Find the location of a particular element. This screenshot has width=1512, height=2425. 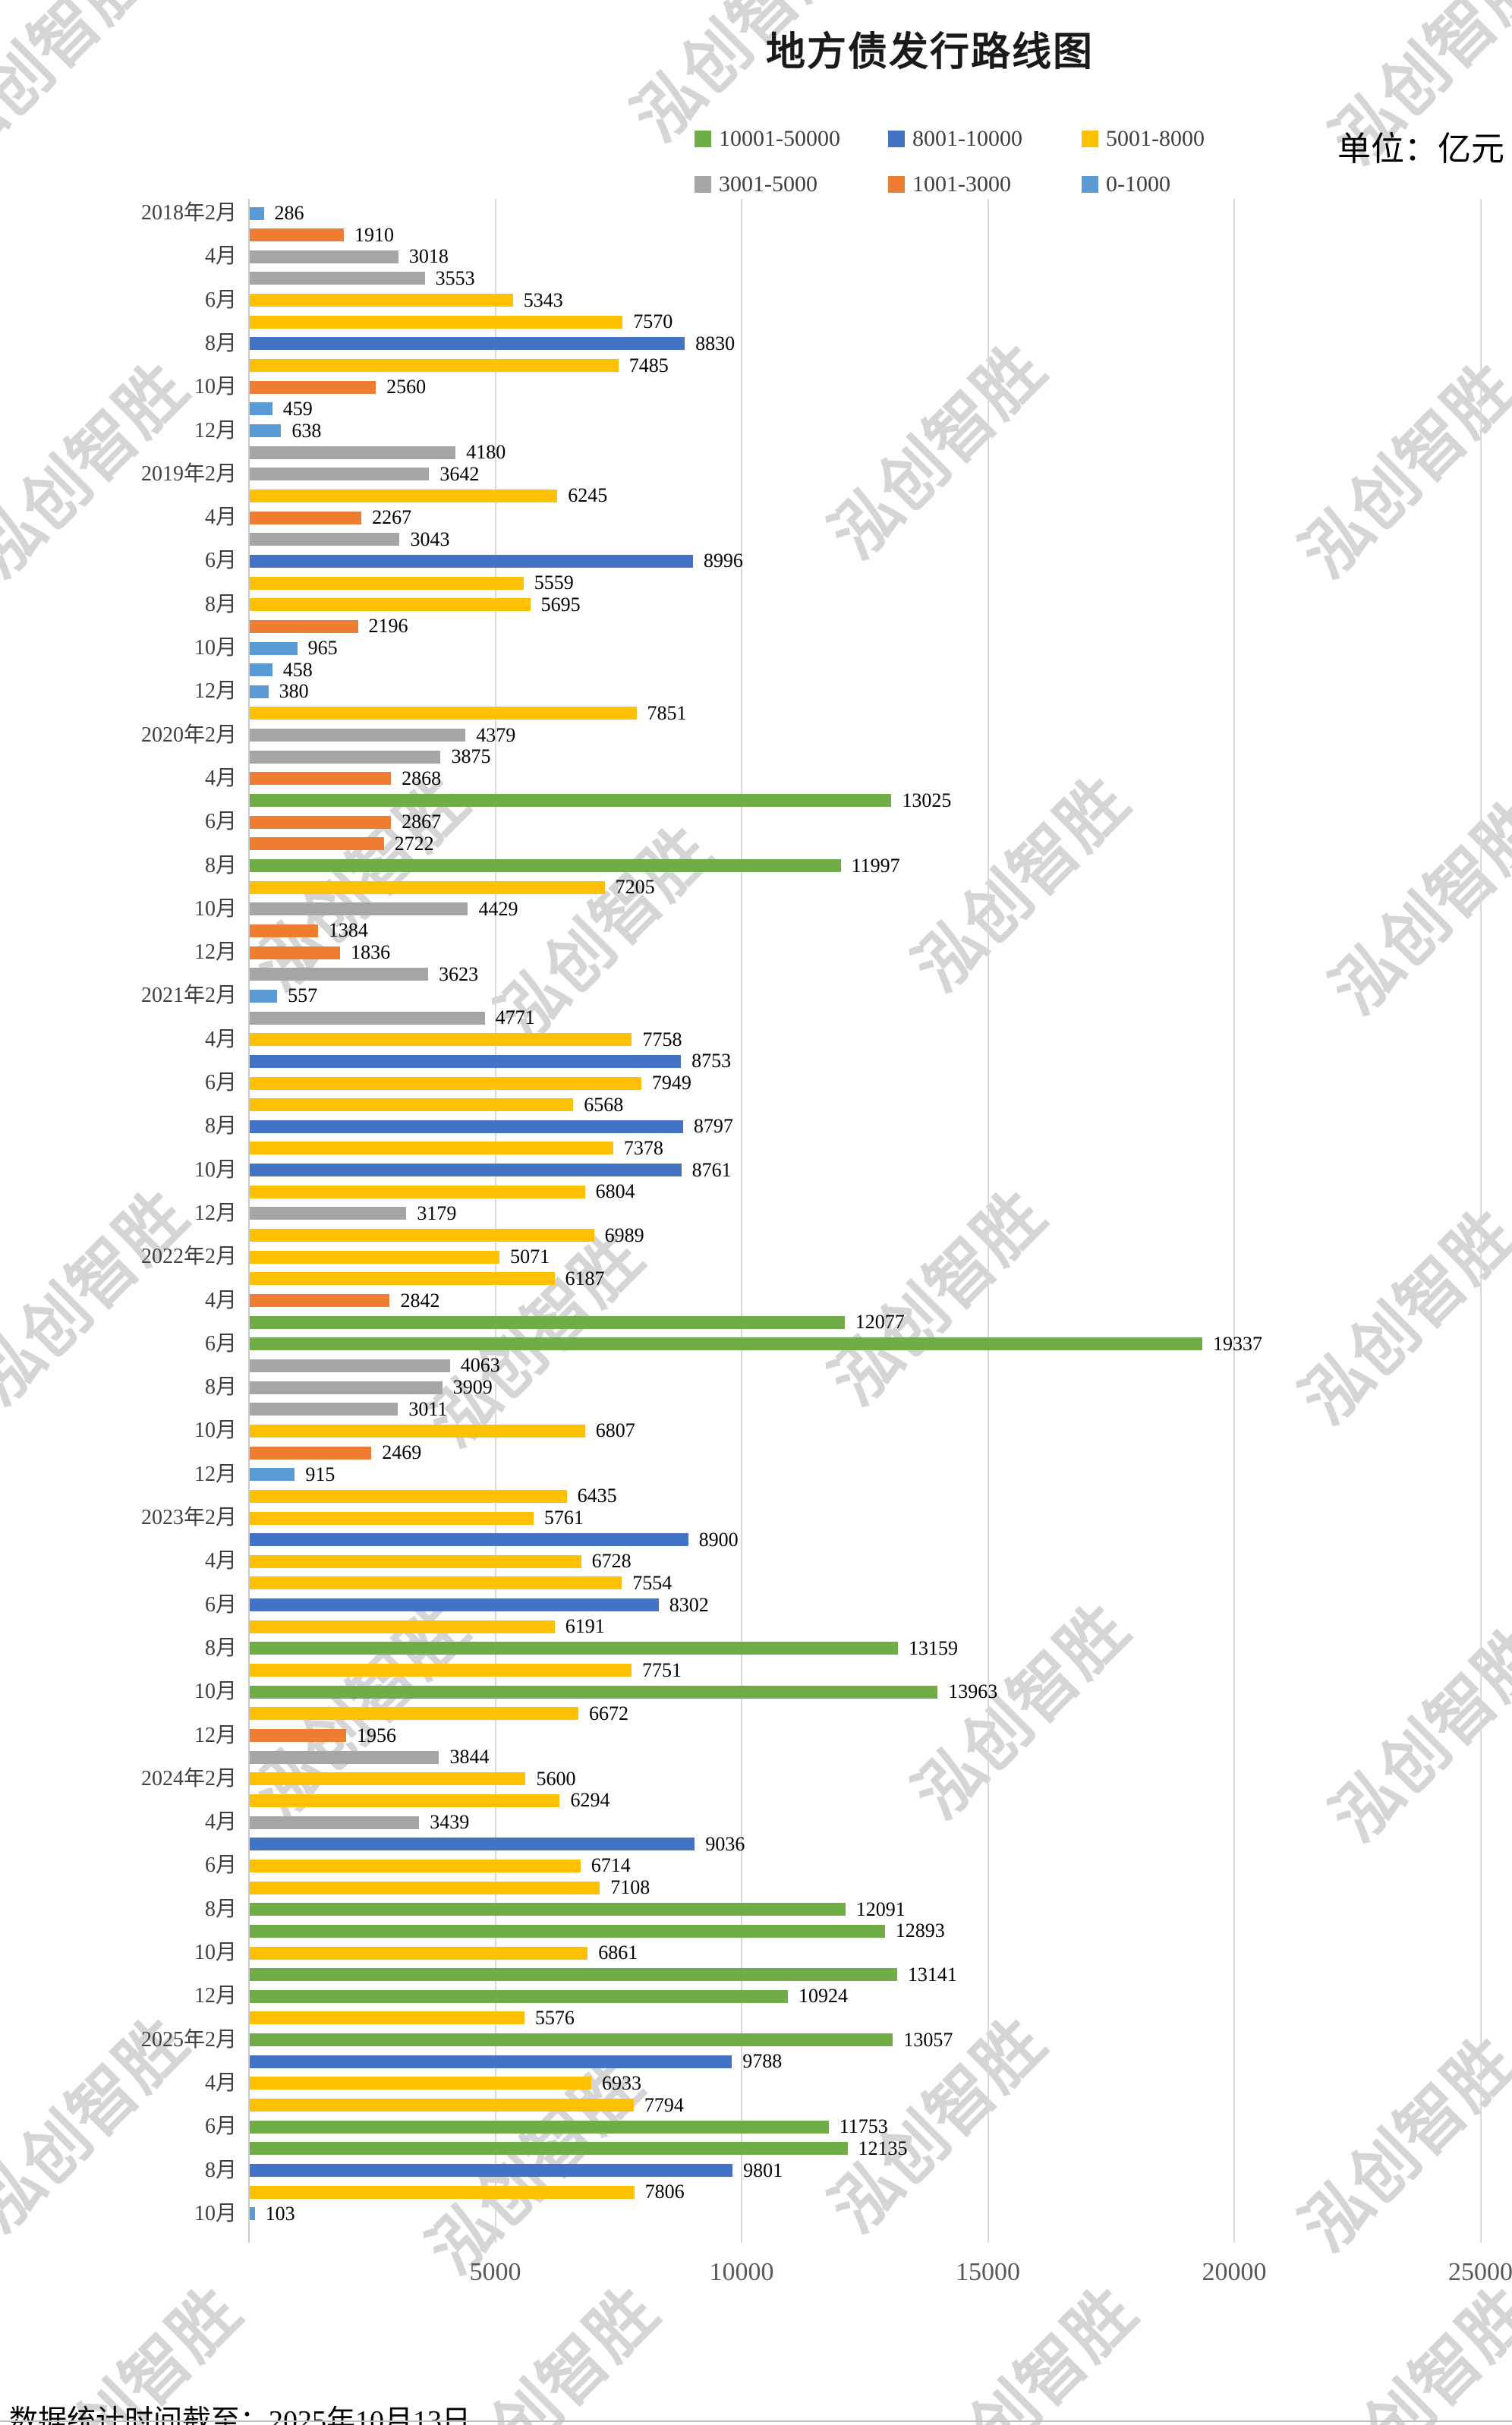

bar-value-label: 458 is located at coordinates (297, 669).